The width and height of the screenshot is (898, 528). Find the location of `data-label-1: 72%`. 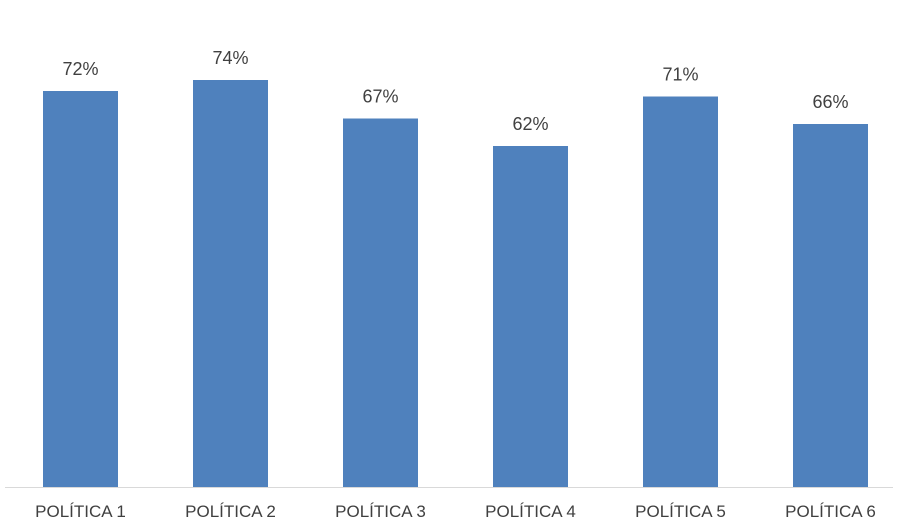

data-label-1: 72% is located at coordinates (80, 69).